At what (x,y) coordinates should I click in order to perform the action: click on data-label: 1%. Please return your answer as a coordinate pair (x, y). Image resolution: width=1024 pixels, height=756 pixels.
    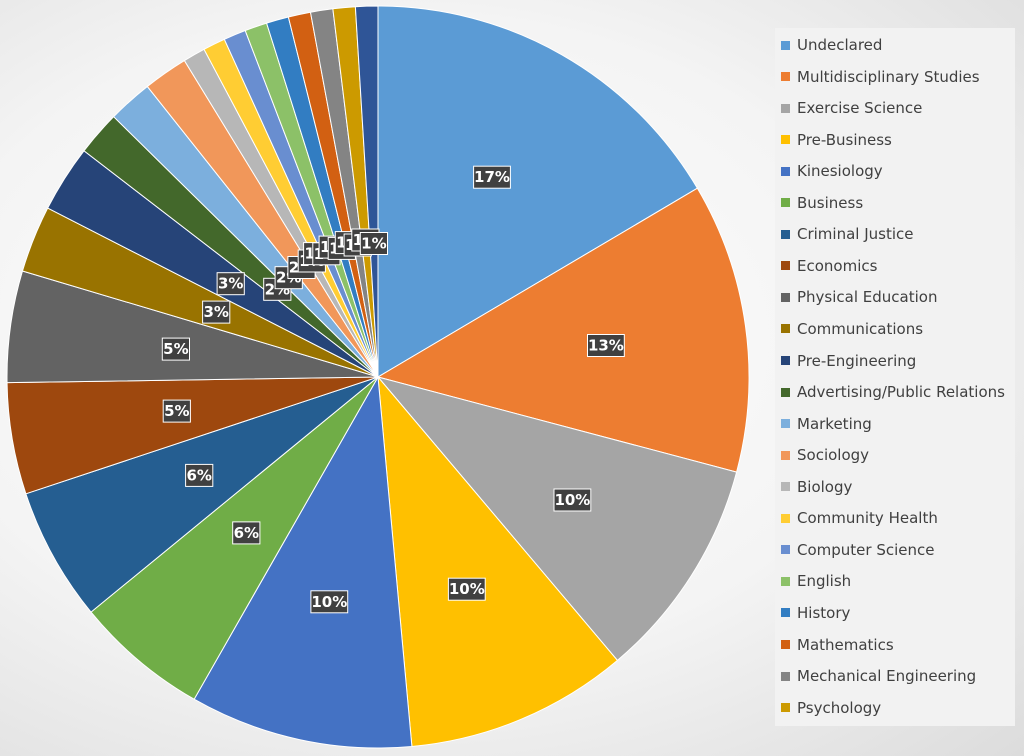
    Looking at the image, I should click on (373, 243).